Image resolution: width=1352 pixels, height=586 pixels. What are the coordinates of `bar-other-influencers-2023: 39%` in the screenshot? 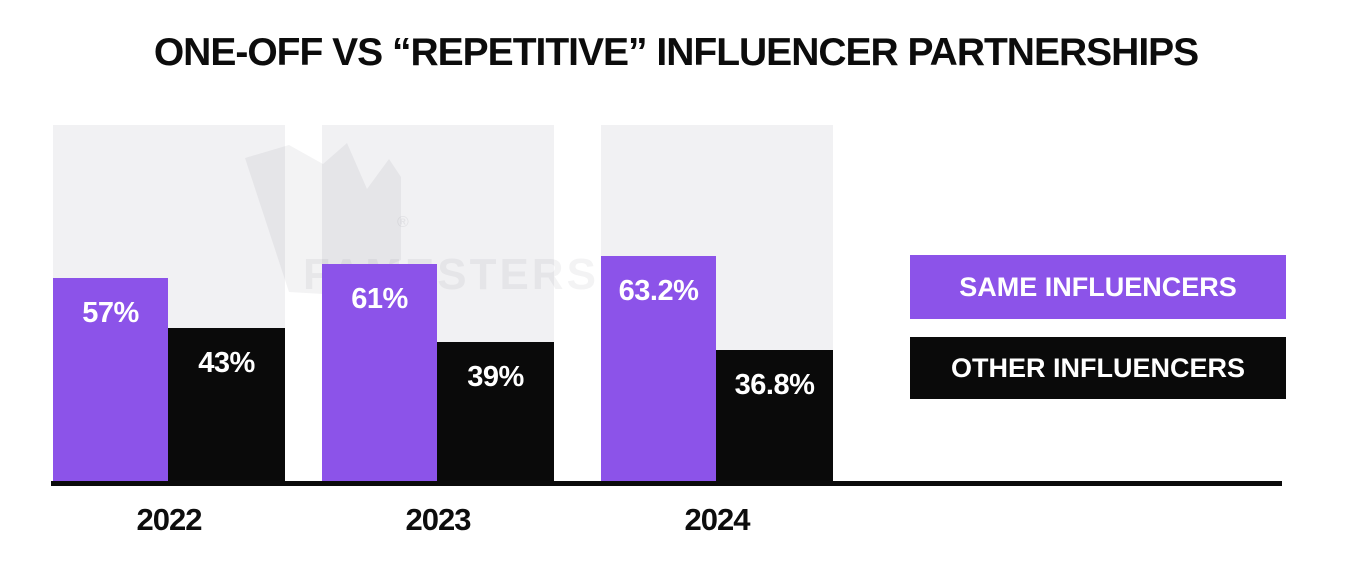 It's located at (495, 411).